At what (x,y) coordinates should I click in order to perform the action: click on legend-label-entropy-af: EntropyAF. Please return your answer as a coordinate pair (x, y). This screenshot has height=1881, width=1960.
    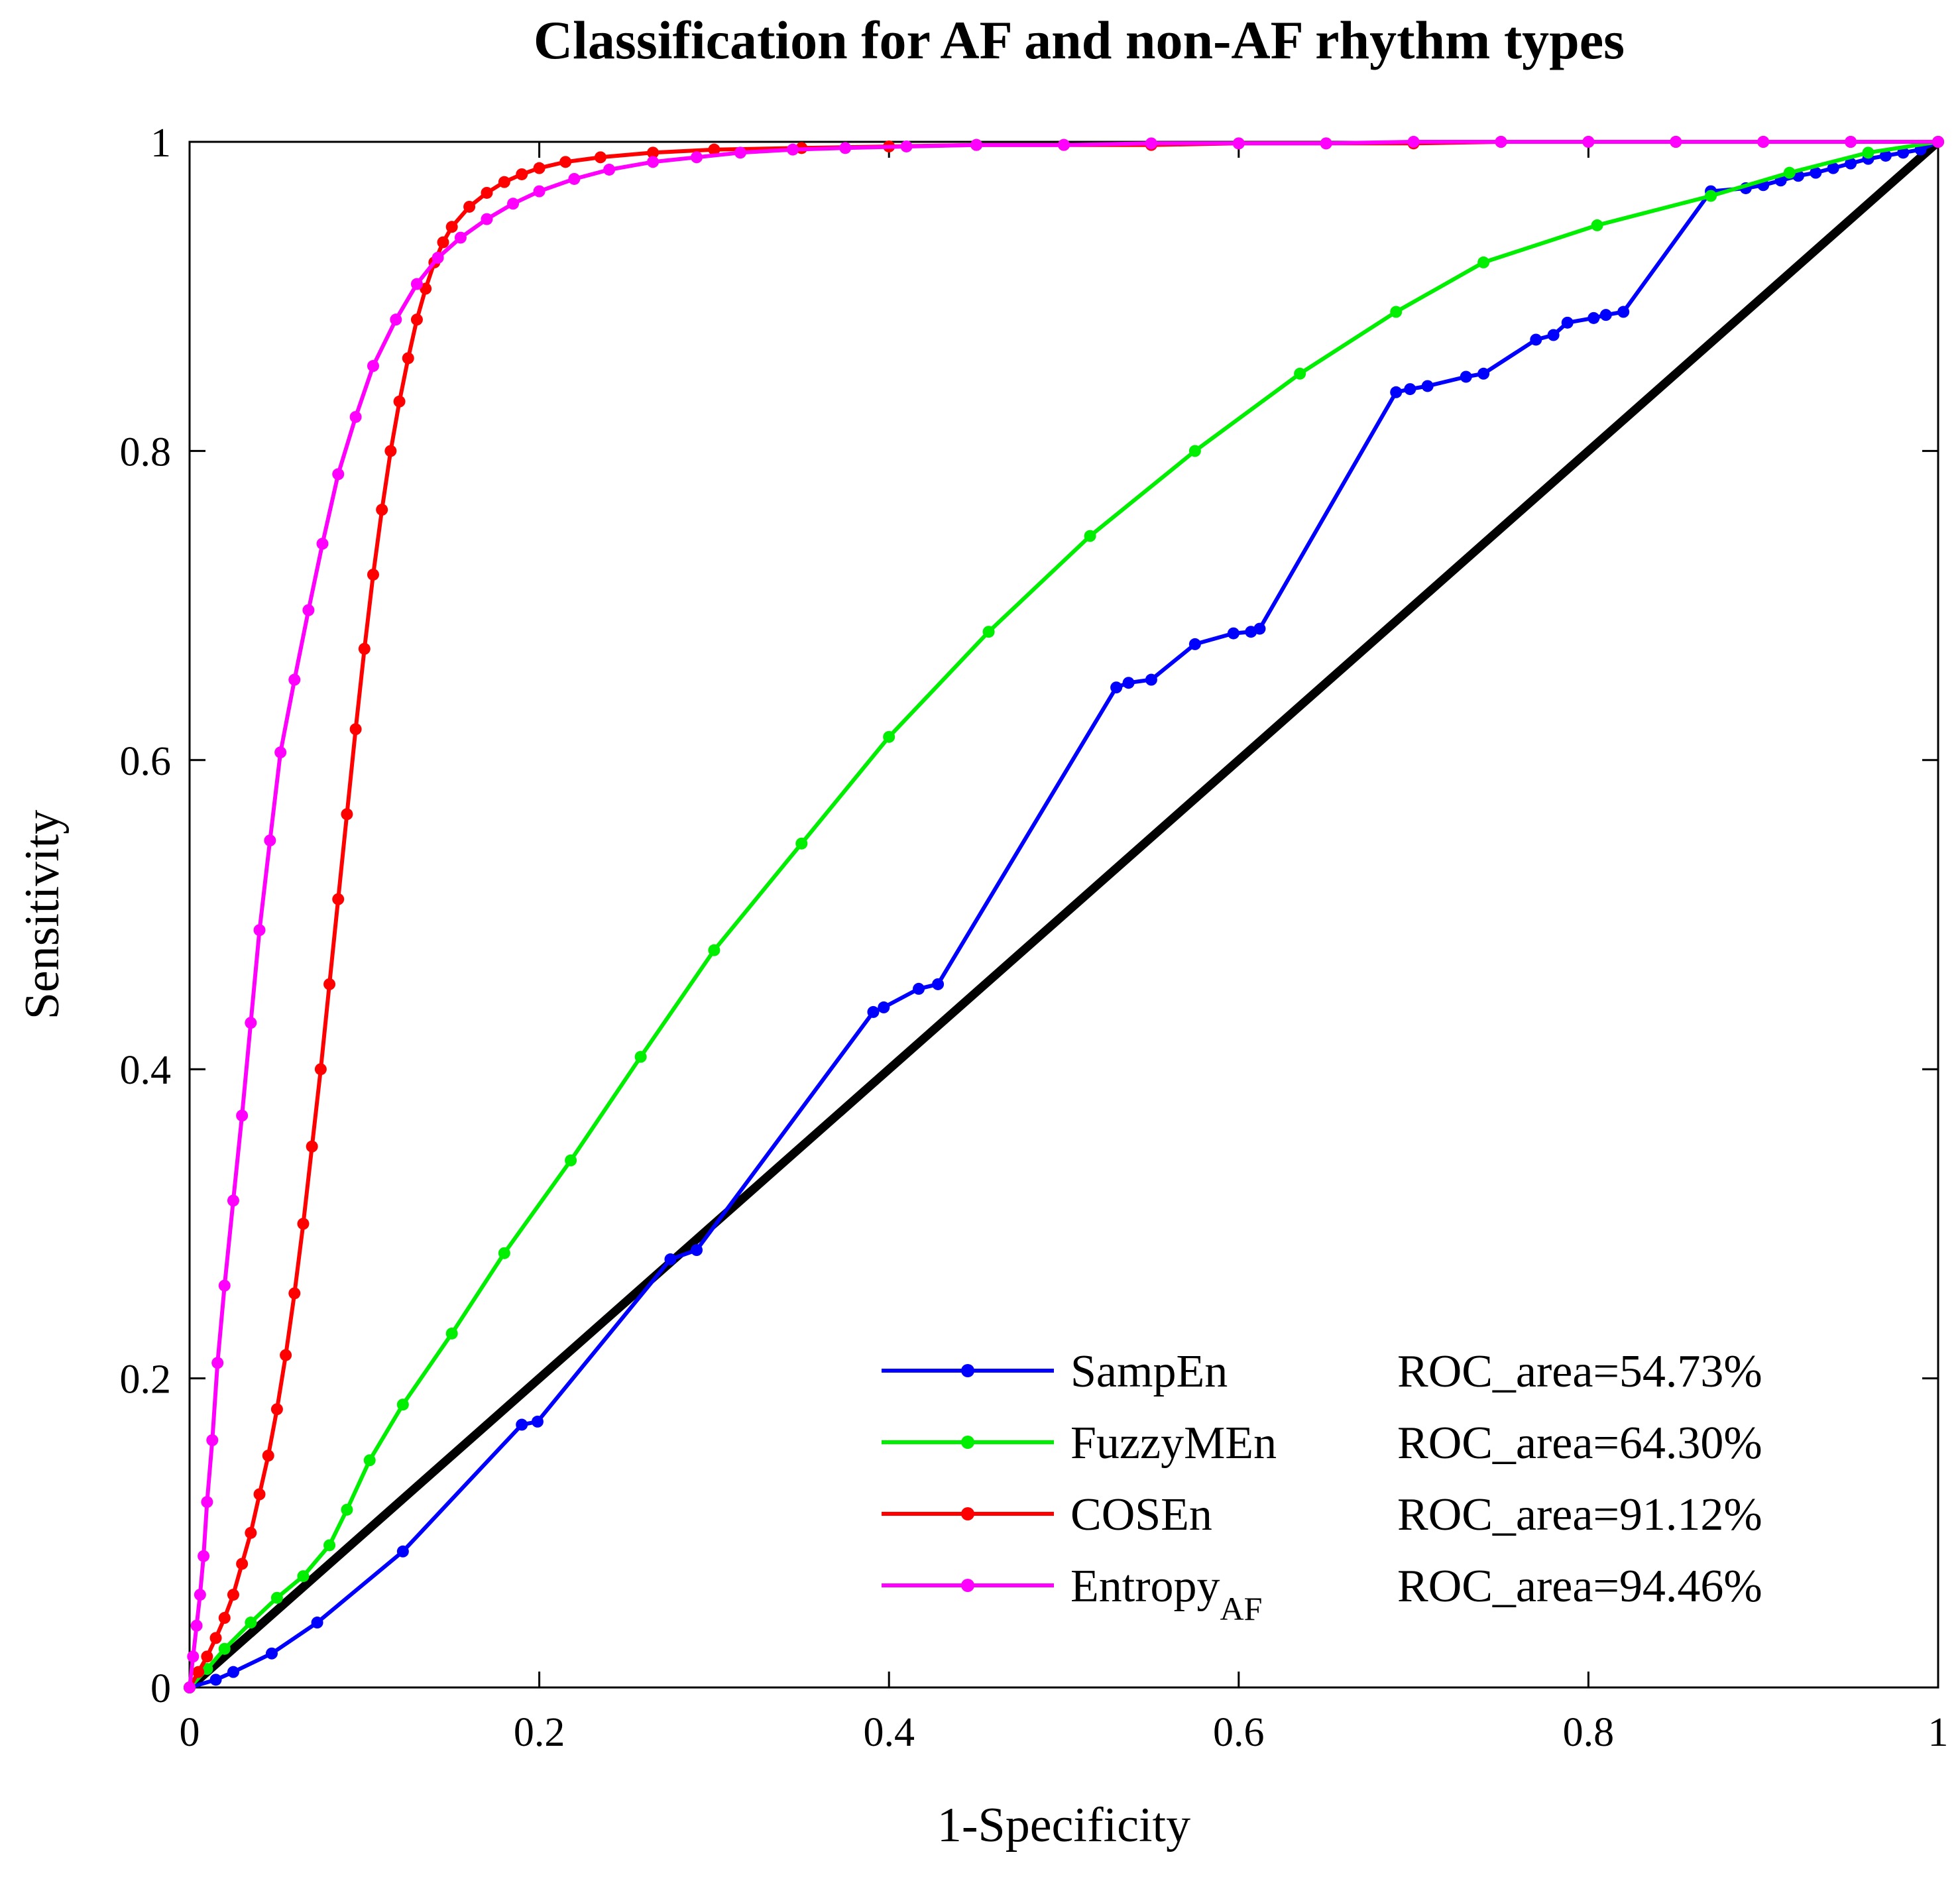
    Looking at the image, I should click on (1166, 1594).